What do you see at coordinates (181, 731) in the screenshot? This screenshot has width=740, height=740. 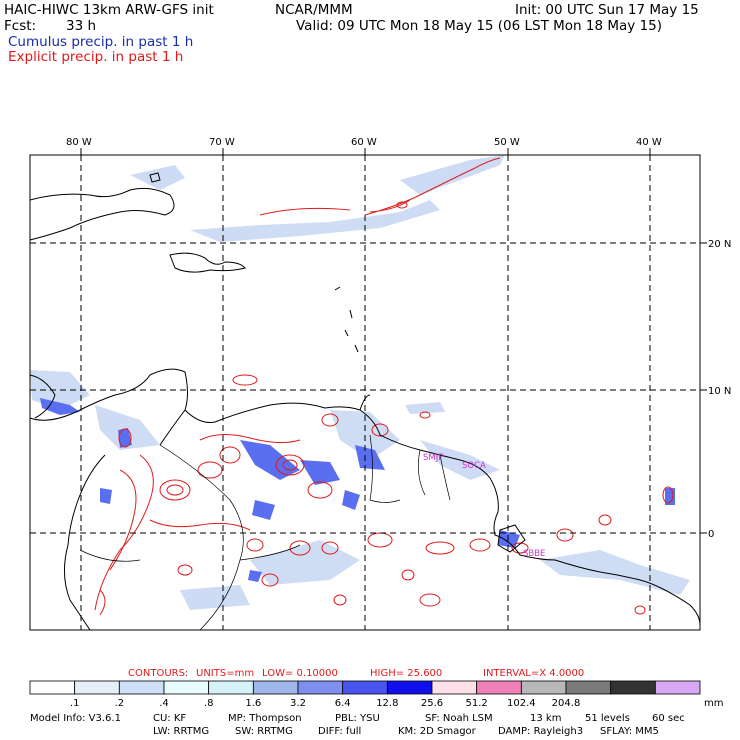 I see `footer-lw: LW: RRTMG` at bounding box center [181, 731].